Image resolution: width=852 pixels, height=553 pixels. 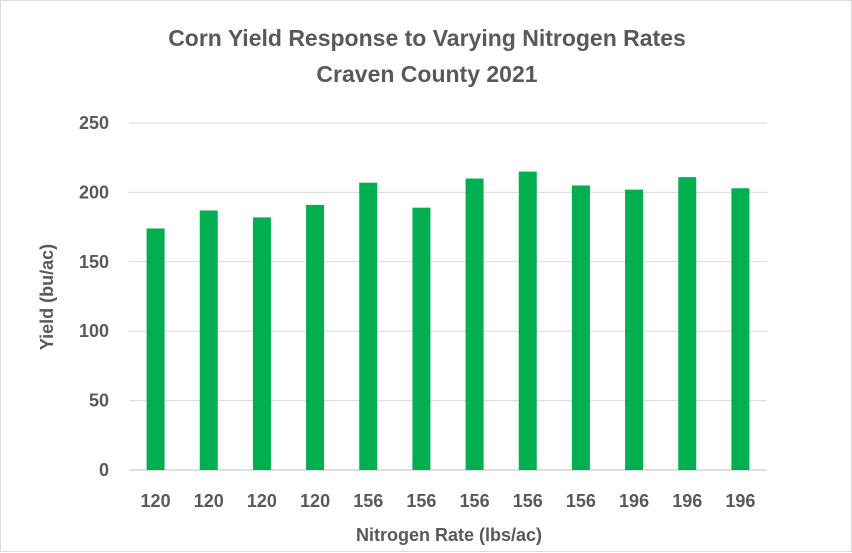 What do you see at coordinates (99, 401) in the screenshot?
I see `y-tick-label: 50` at bounding box center [99, 401].